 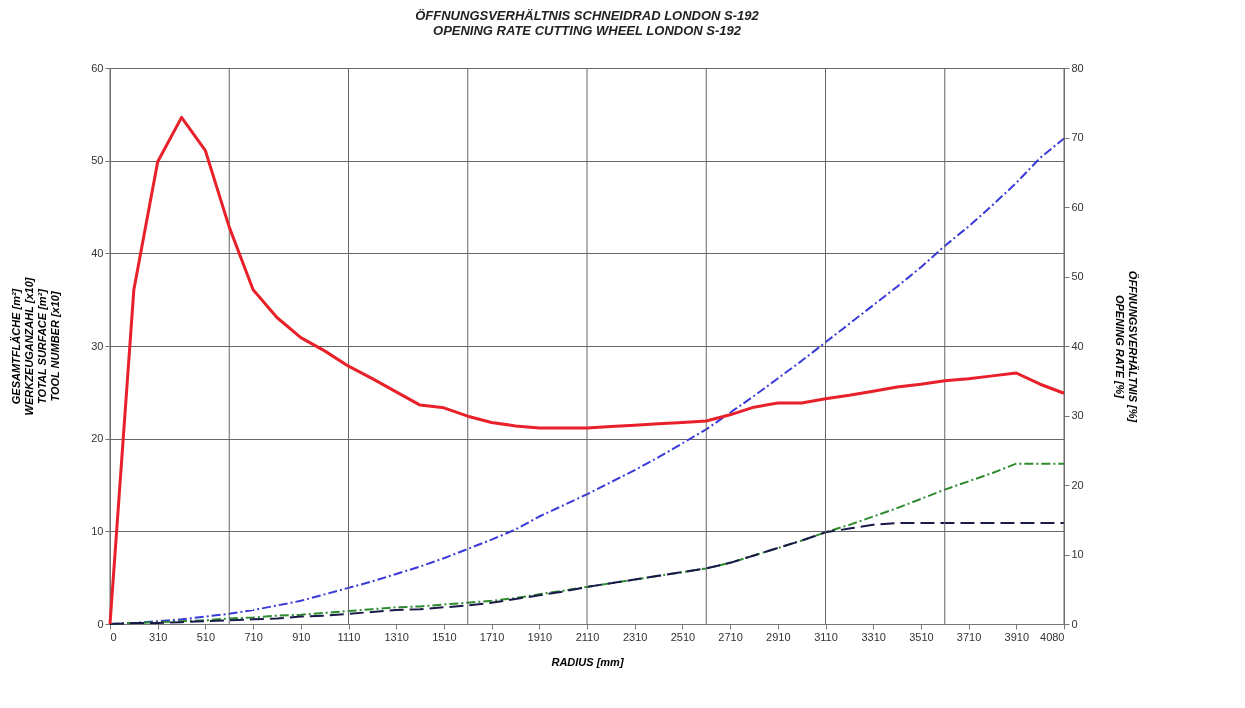 What do you see at coordinates (826, 636) in the screenshot?
I see `x-tick-label: 3110` at bounding box center [826, 636].